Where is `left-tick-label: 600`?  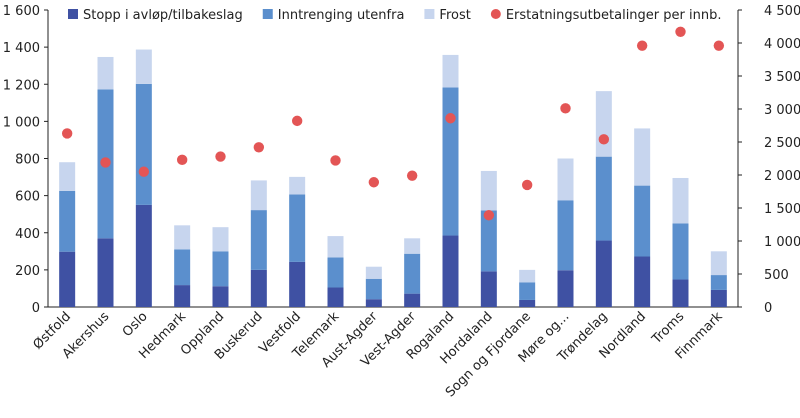
left-tick-label: 600 is located at coordinates (27, 197).